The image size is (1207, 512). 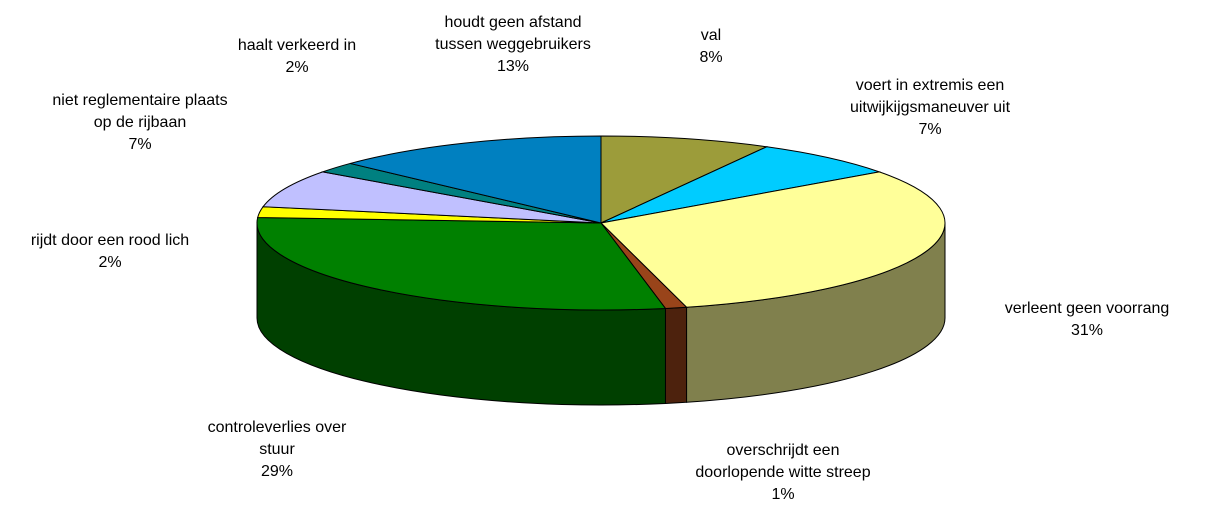 I want to click on category-label: haalt verkeerd in, so click(x=297, y=45).